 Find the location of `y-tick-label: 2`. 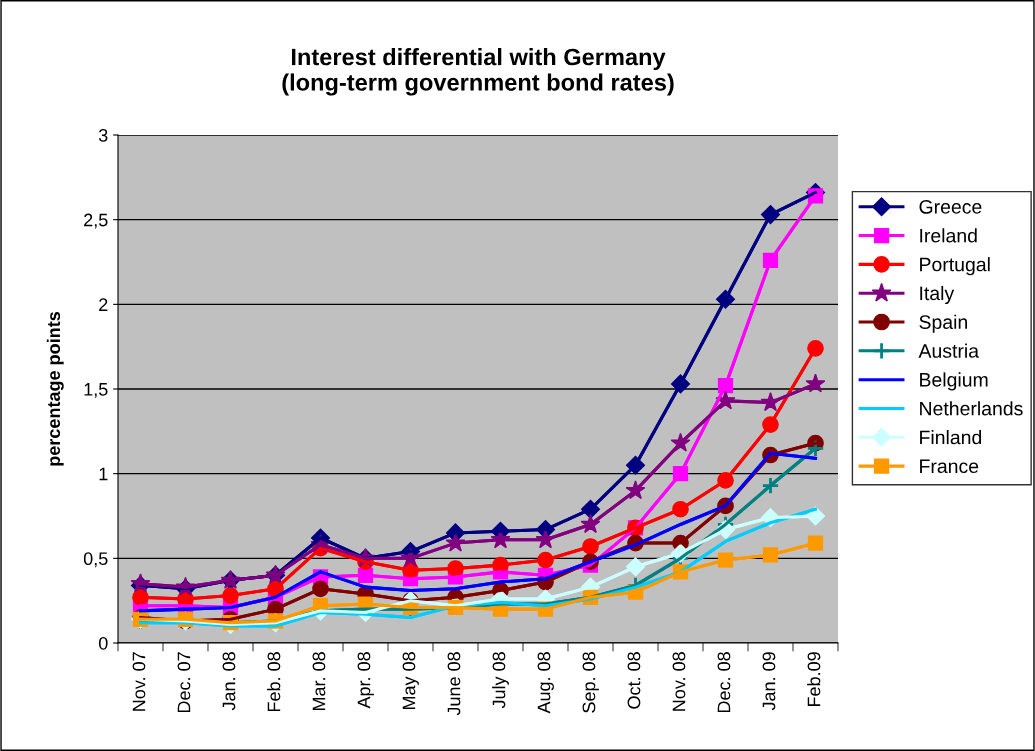

y-tick-label: 2 is located at coordinates (103, 304).